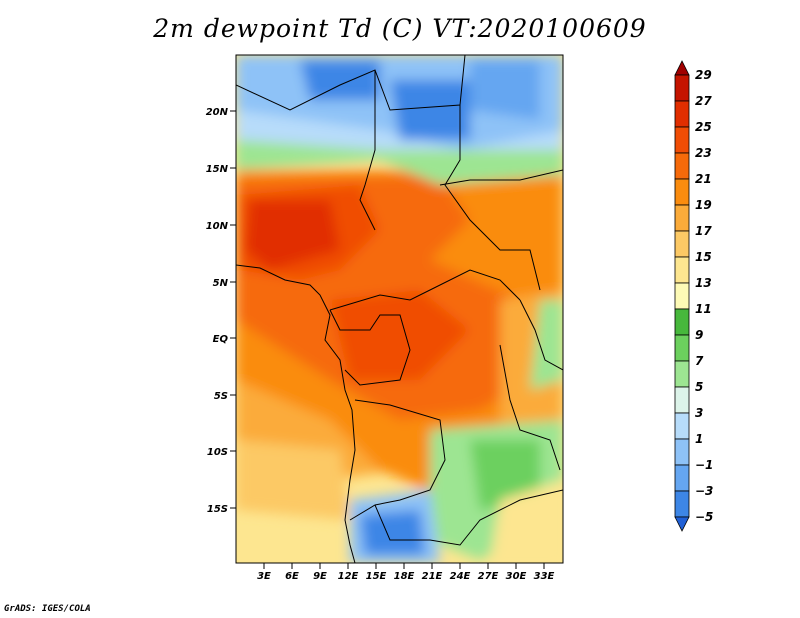 The image size is (800, 618). Describe the element at coordinates (348, 576) in the screenshot. I see `lon-tick-label: 12E` at that location.